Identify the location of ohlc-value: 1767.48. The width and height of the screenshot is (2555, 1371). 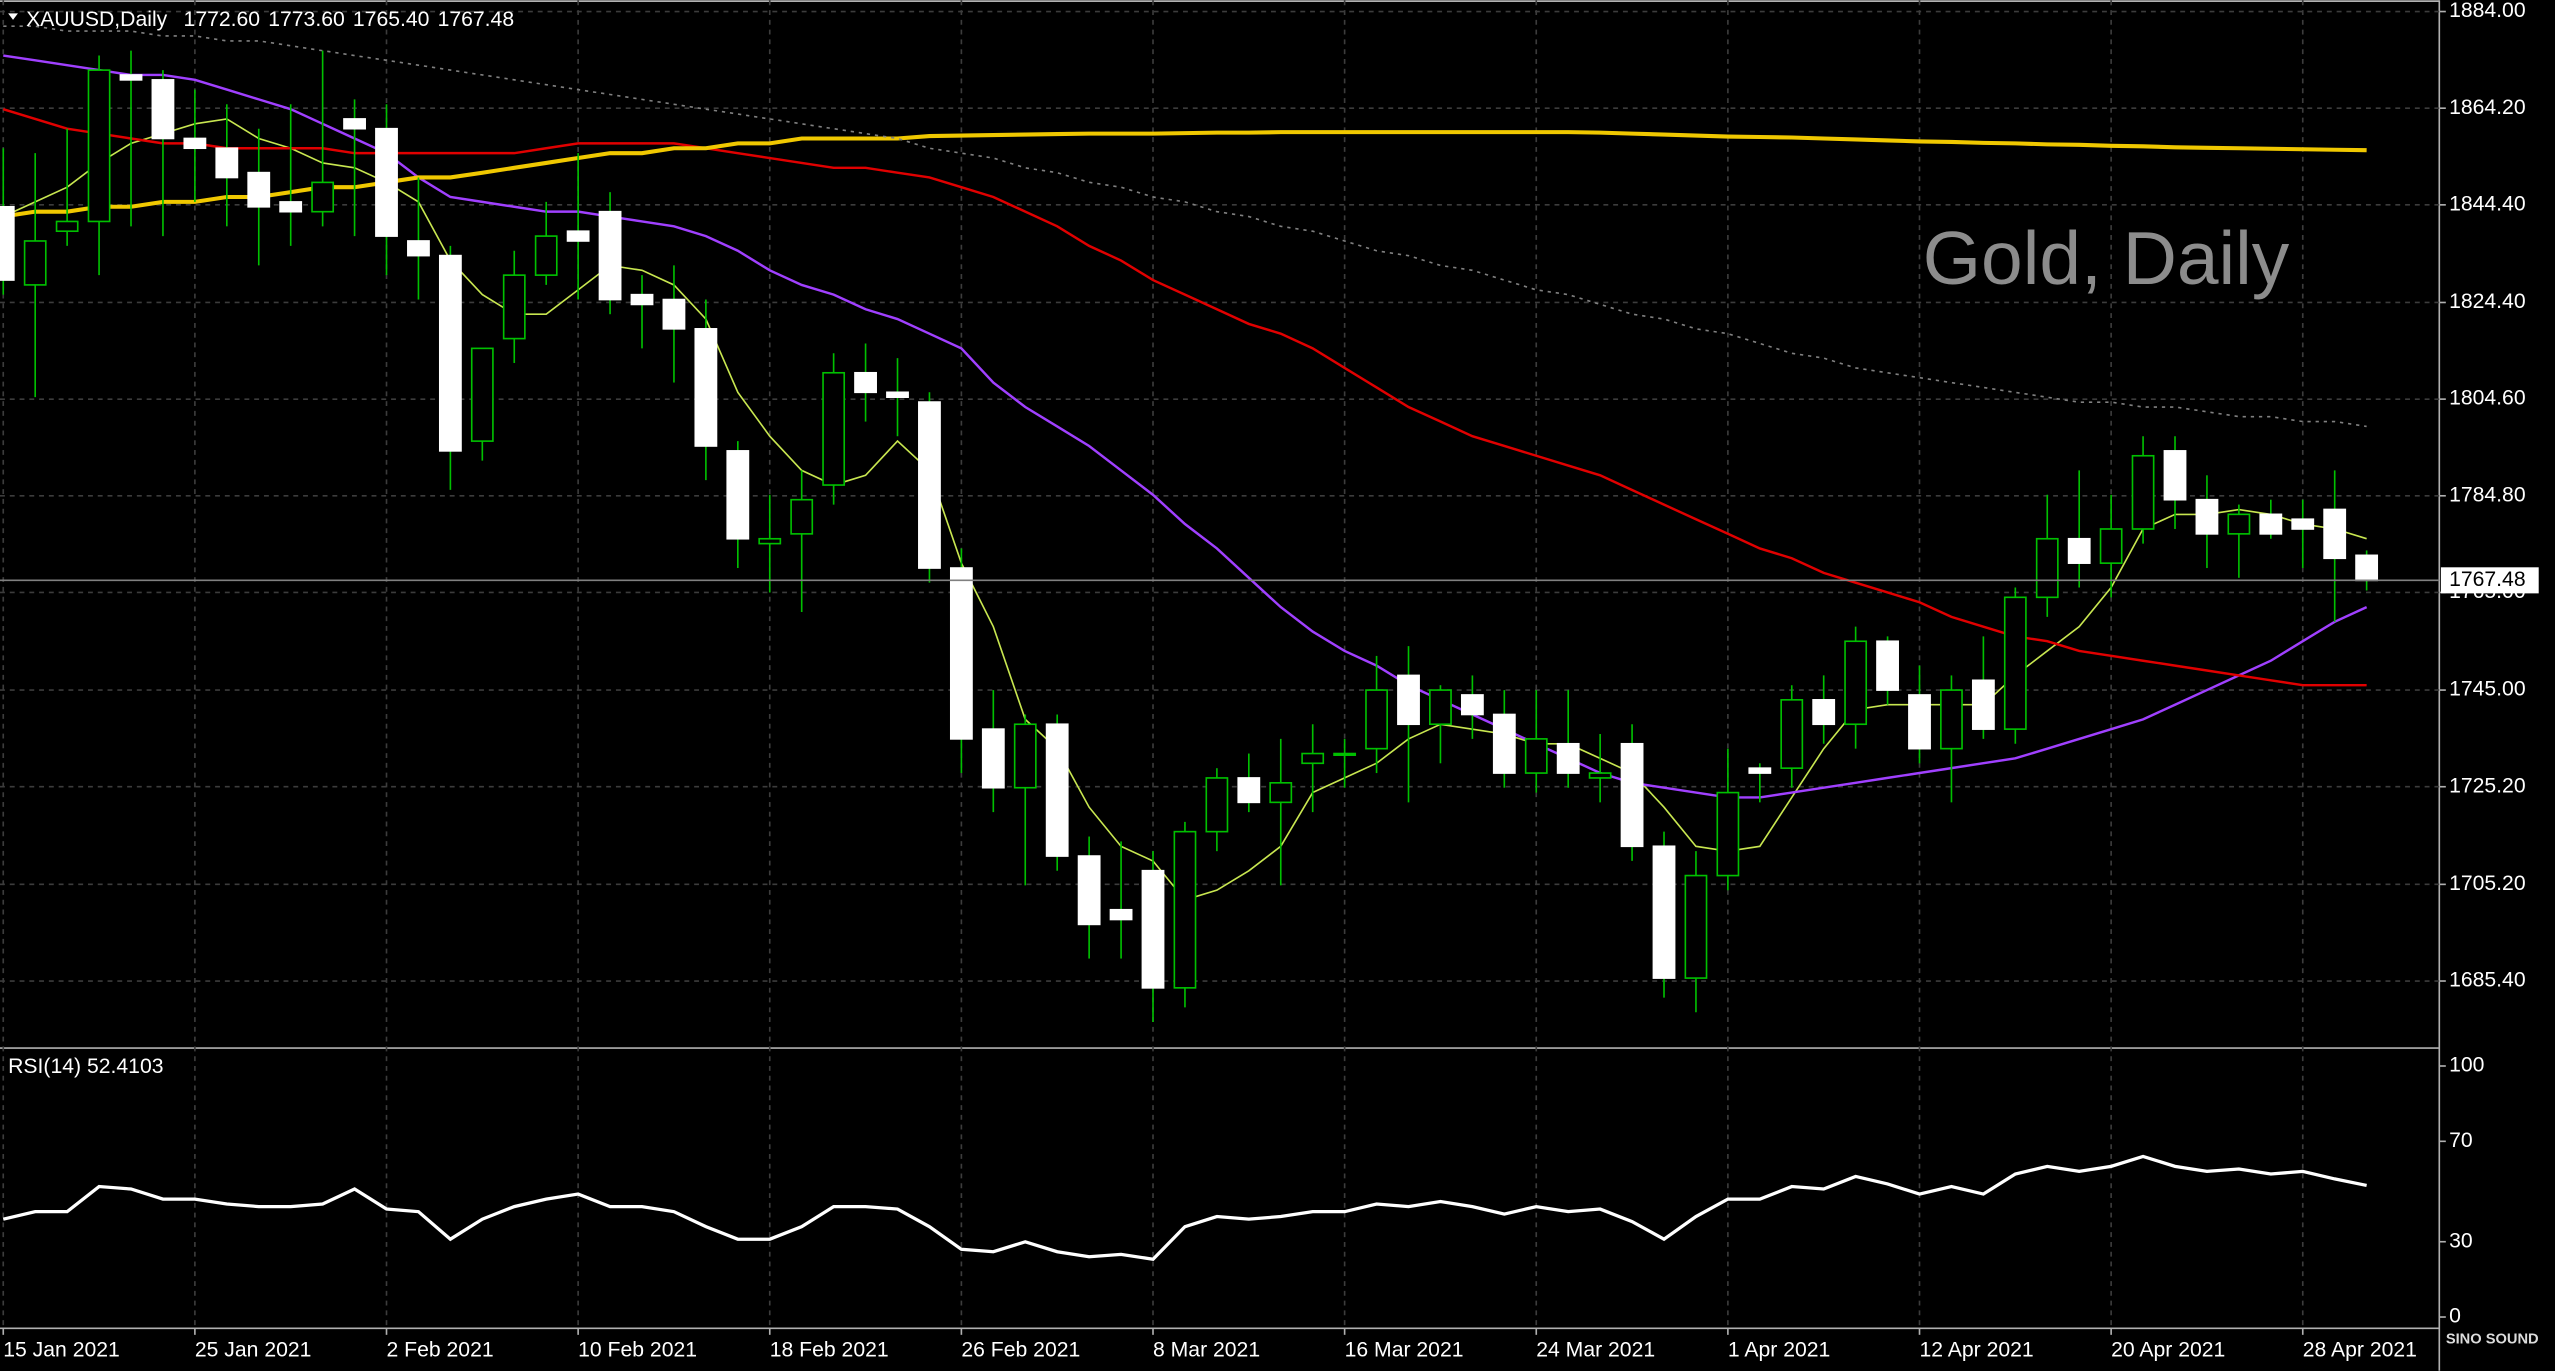
(476, 18).